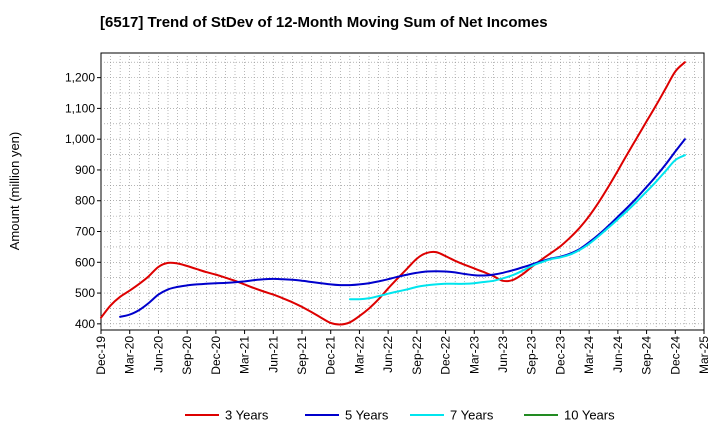 The width and height of the screenshot is (720, 440). Describe the element at coordinates (359, 355) in the screenshot. I see `x-tick-label: Mar-22` at that location.